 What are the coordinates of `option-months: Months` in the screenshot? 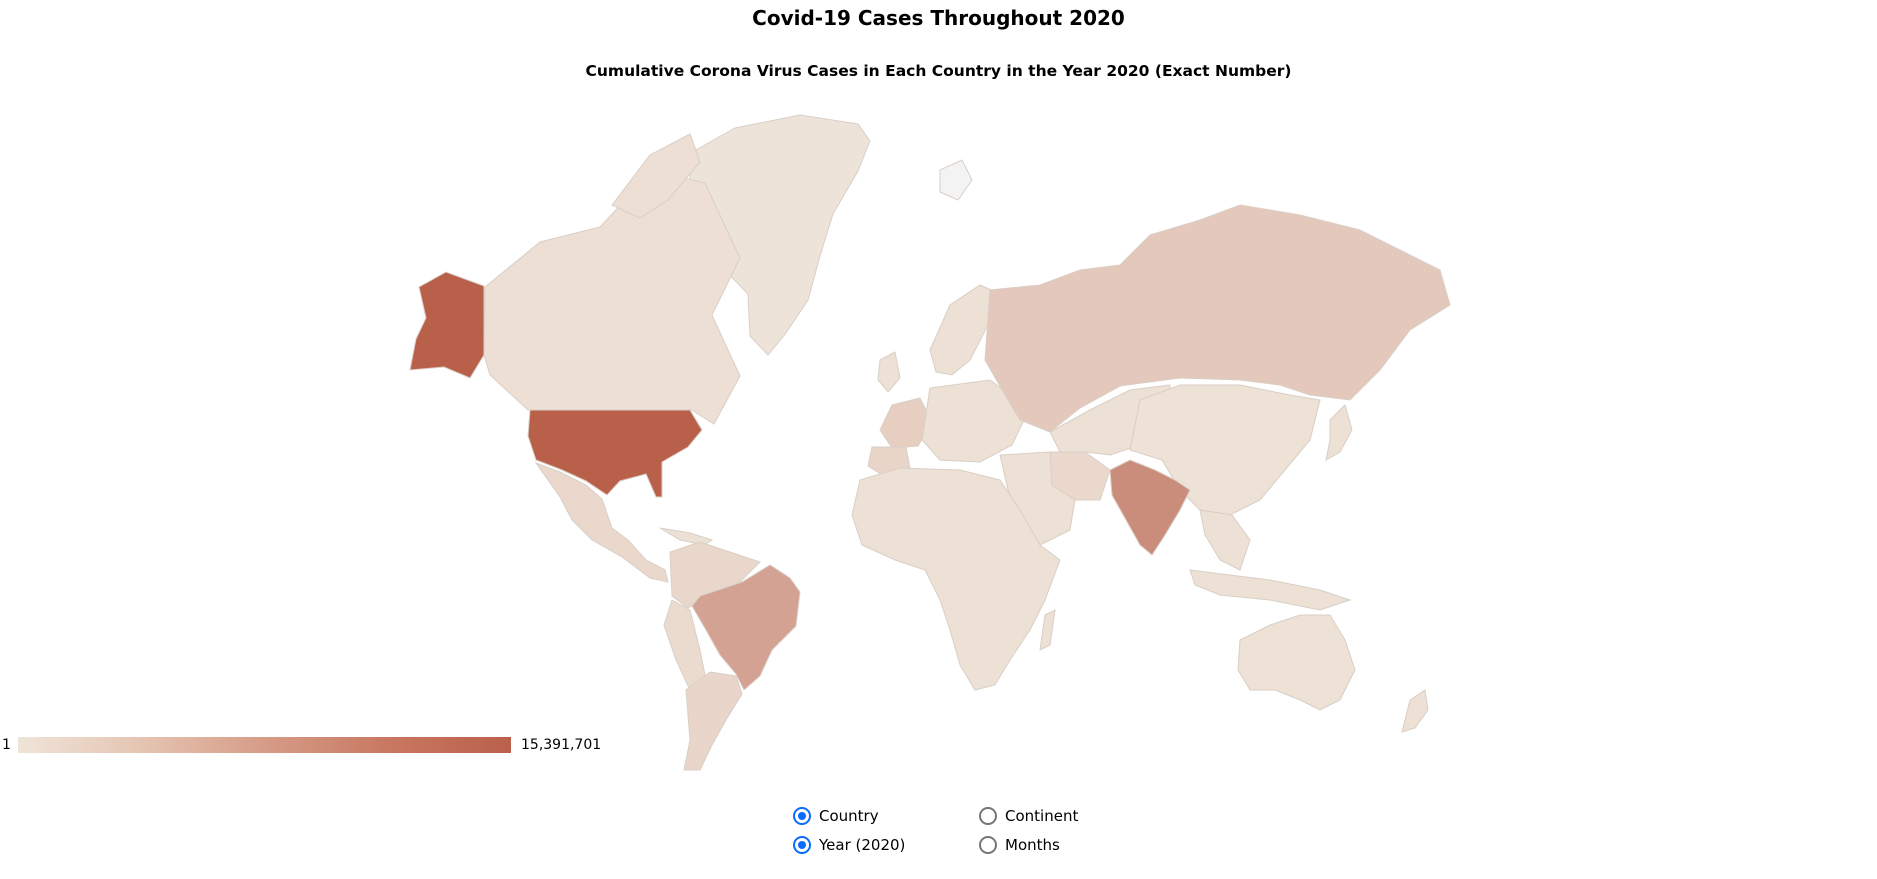 It's located at (1019, 845).